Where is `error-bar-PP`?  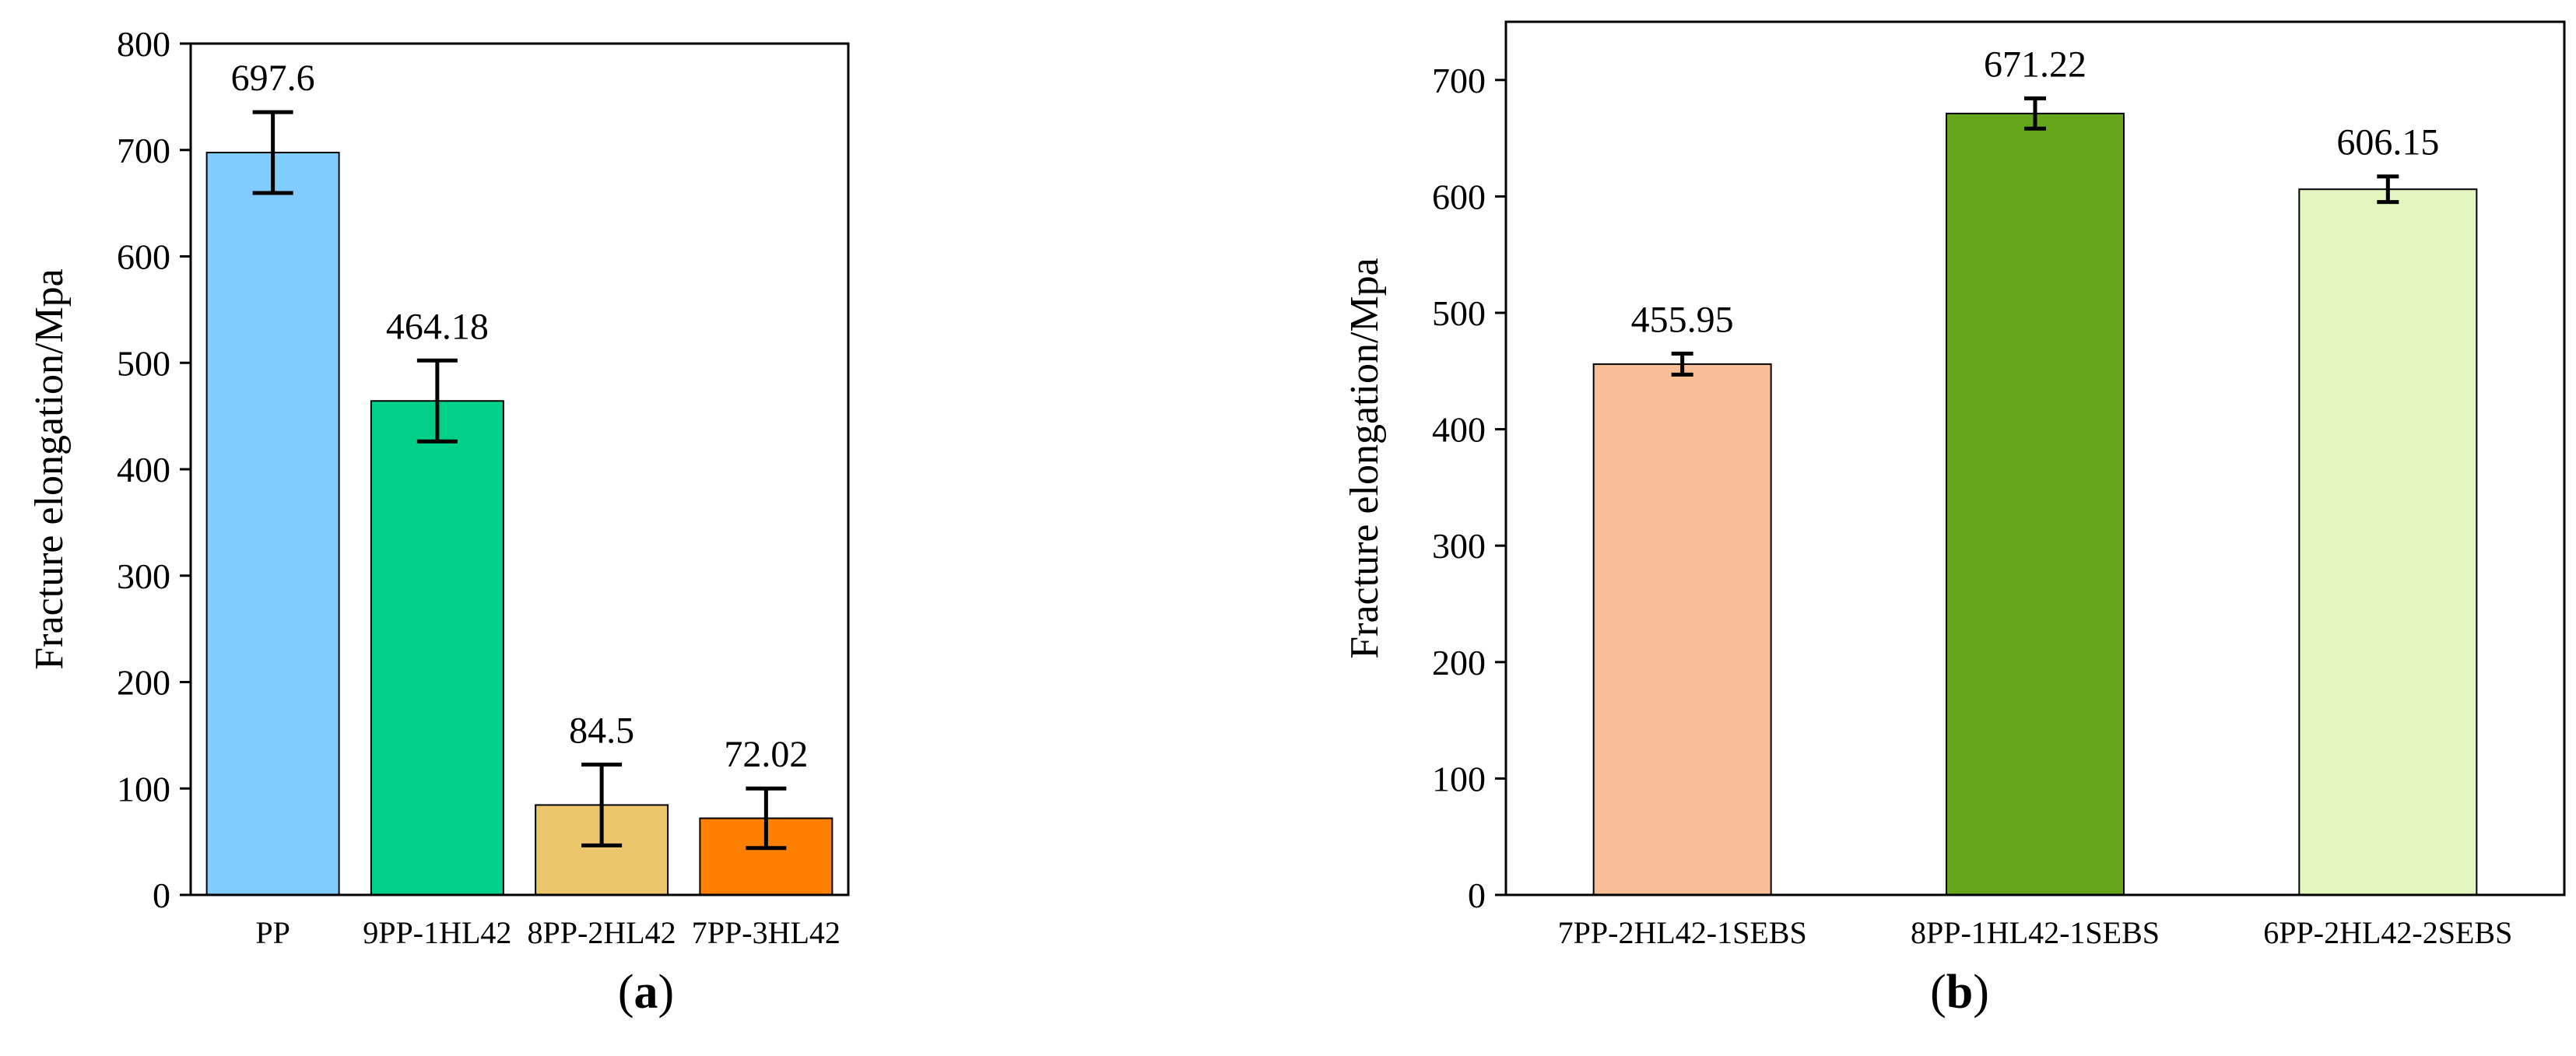 error-bar-PP is located at coordinates (273, 153).